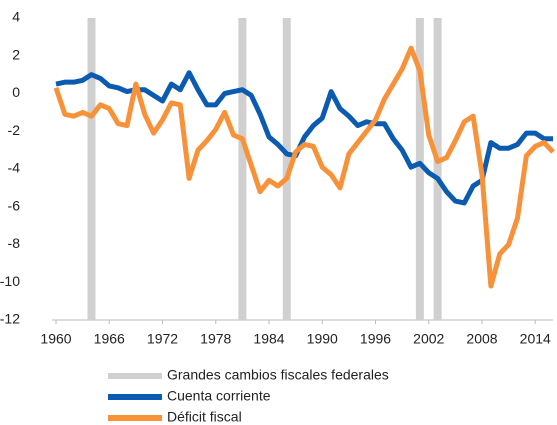 The image size is (557, 425). Describe the element at coordinates (162, 339) in the screenshot. I see `x-tick-label: 1972` at that location.